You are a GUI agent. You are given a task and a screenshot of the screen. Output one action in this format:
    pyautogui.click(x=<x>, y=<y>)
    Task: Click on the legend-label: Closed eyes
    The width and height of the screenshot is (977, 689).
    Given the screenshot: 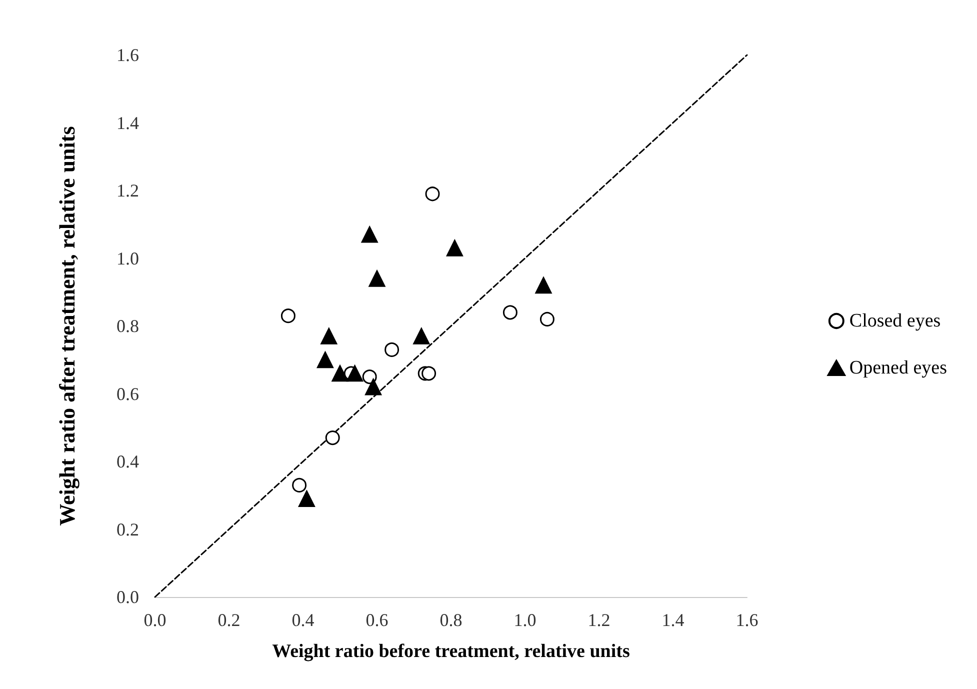 What is the action you would take?
    pyautogui.click(x=895, y=321)
    